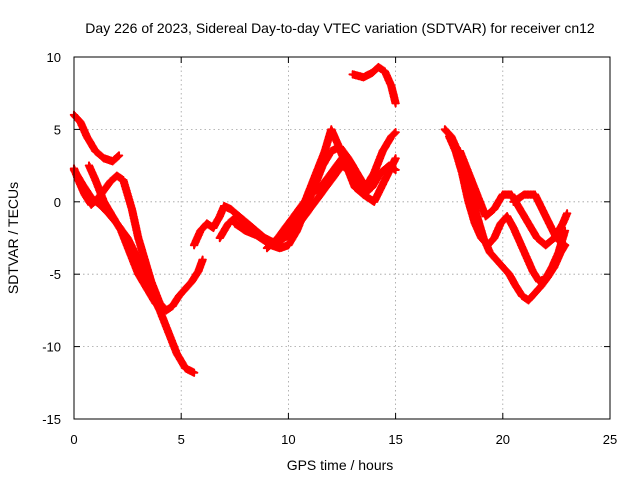 The width and height of the screenshot is (640, 480). Describe the element at coordinates (57, 202) in the screenshot. I see `y-tick-label: 0` at that location.